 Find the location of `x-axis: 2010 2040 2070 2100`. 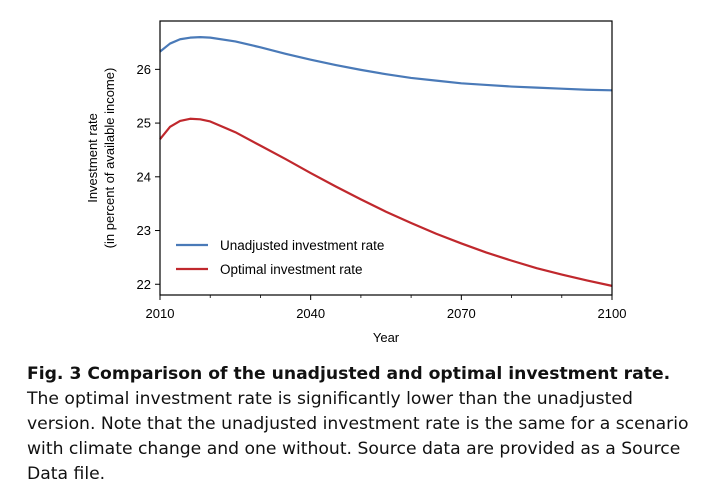

x-axis: 2010 2040 2070 2100 is located at coordinates (386, 308).